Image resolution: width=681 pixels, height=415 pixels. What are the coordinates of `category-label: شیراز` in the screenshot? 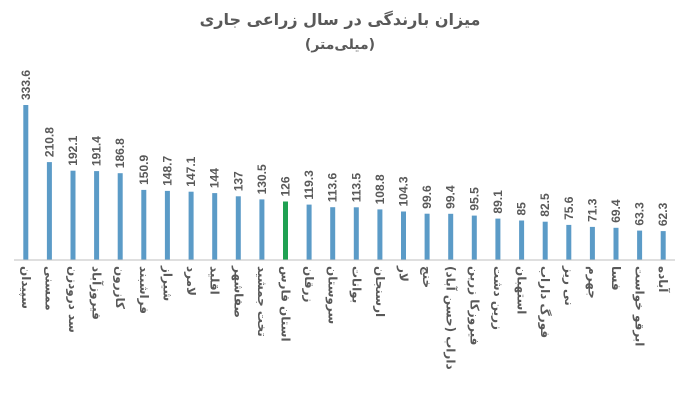 It's located at (167, 283).